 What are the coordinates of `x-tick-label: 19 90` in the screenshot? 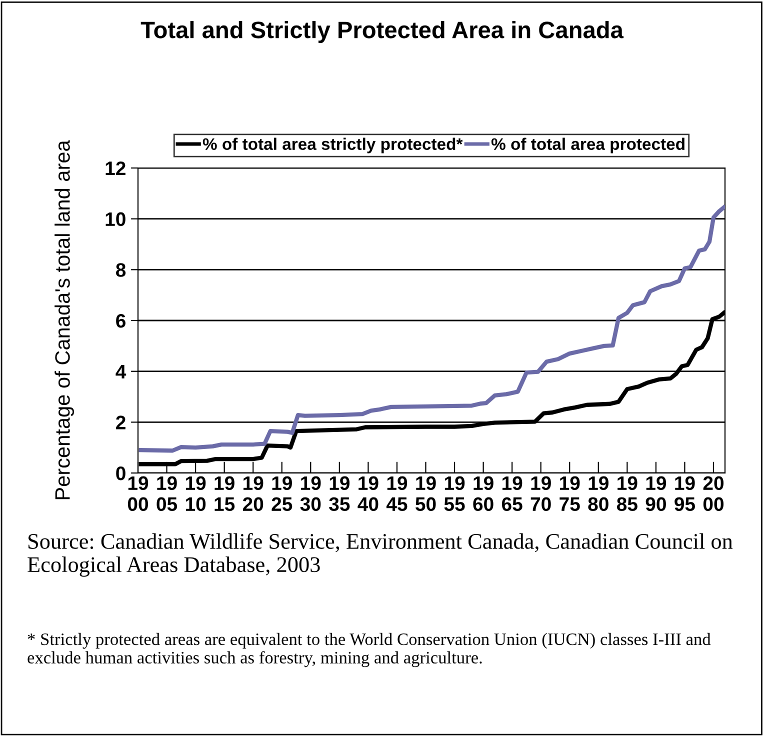 It's located at (656, 494).